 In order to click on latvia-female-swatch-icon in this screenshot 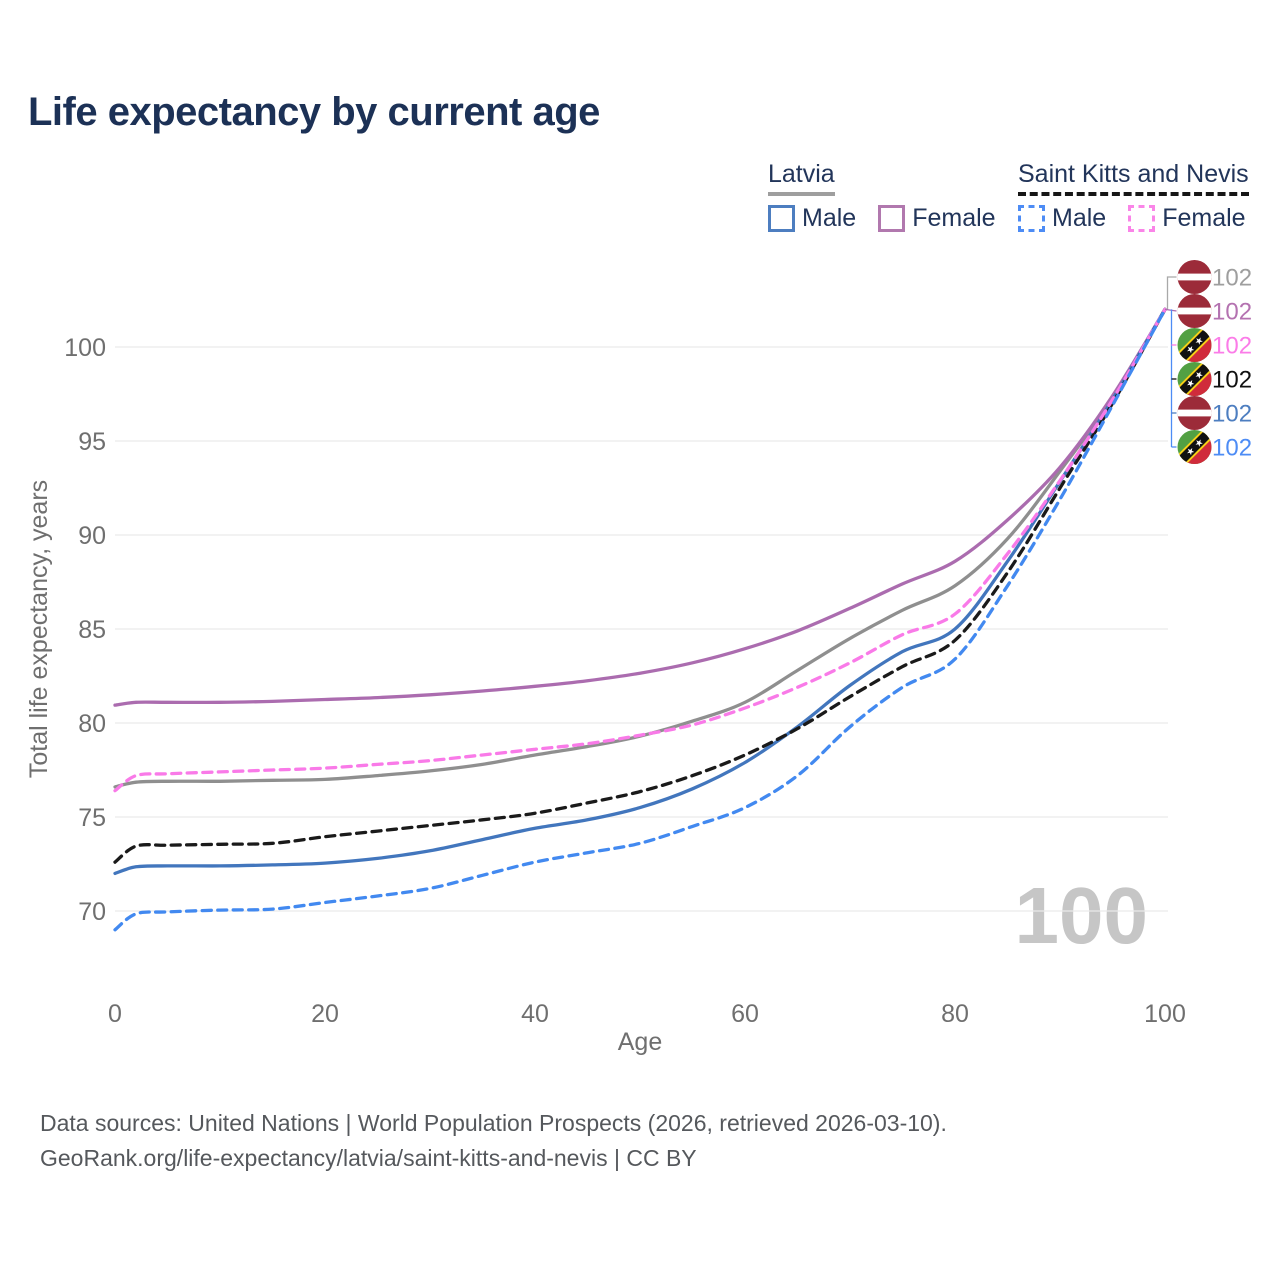, I will do `click(892, 218)`.